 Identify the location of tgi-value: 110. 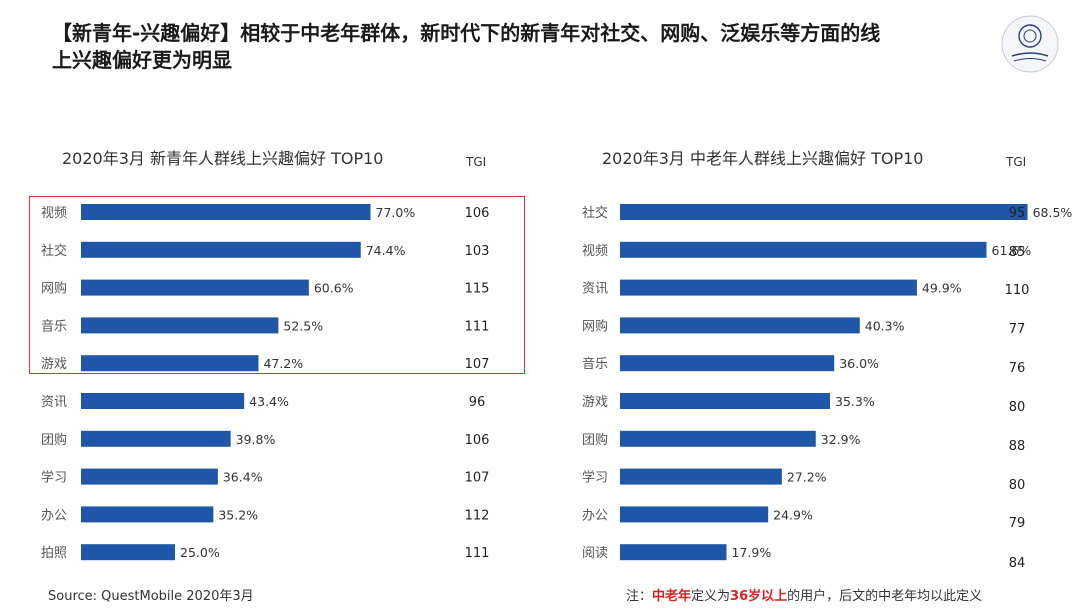
(1017, 290).